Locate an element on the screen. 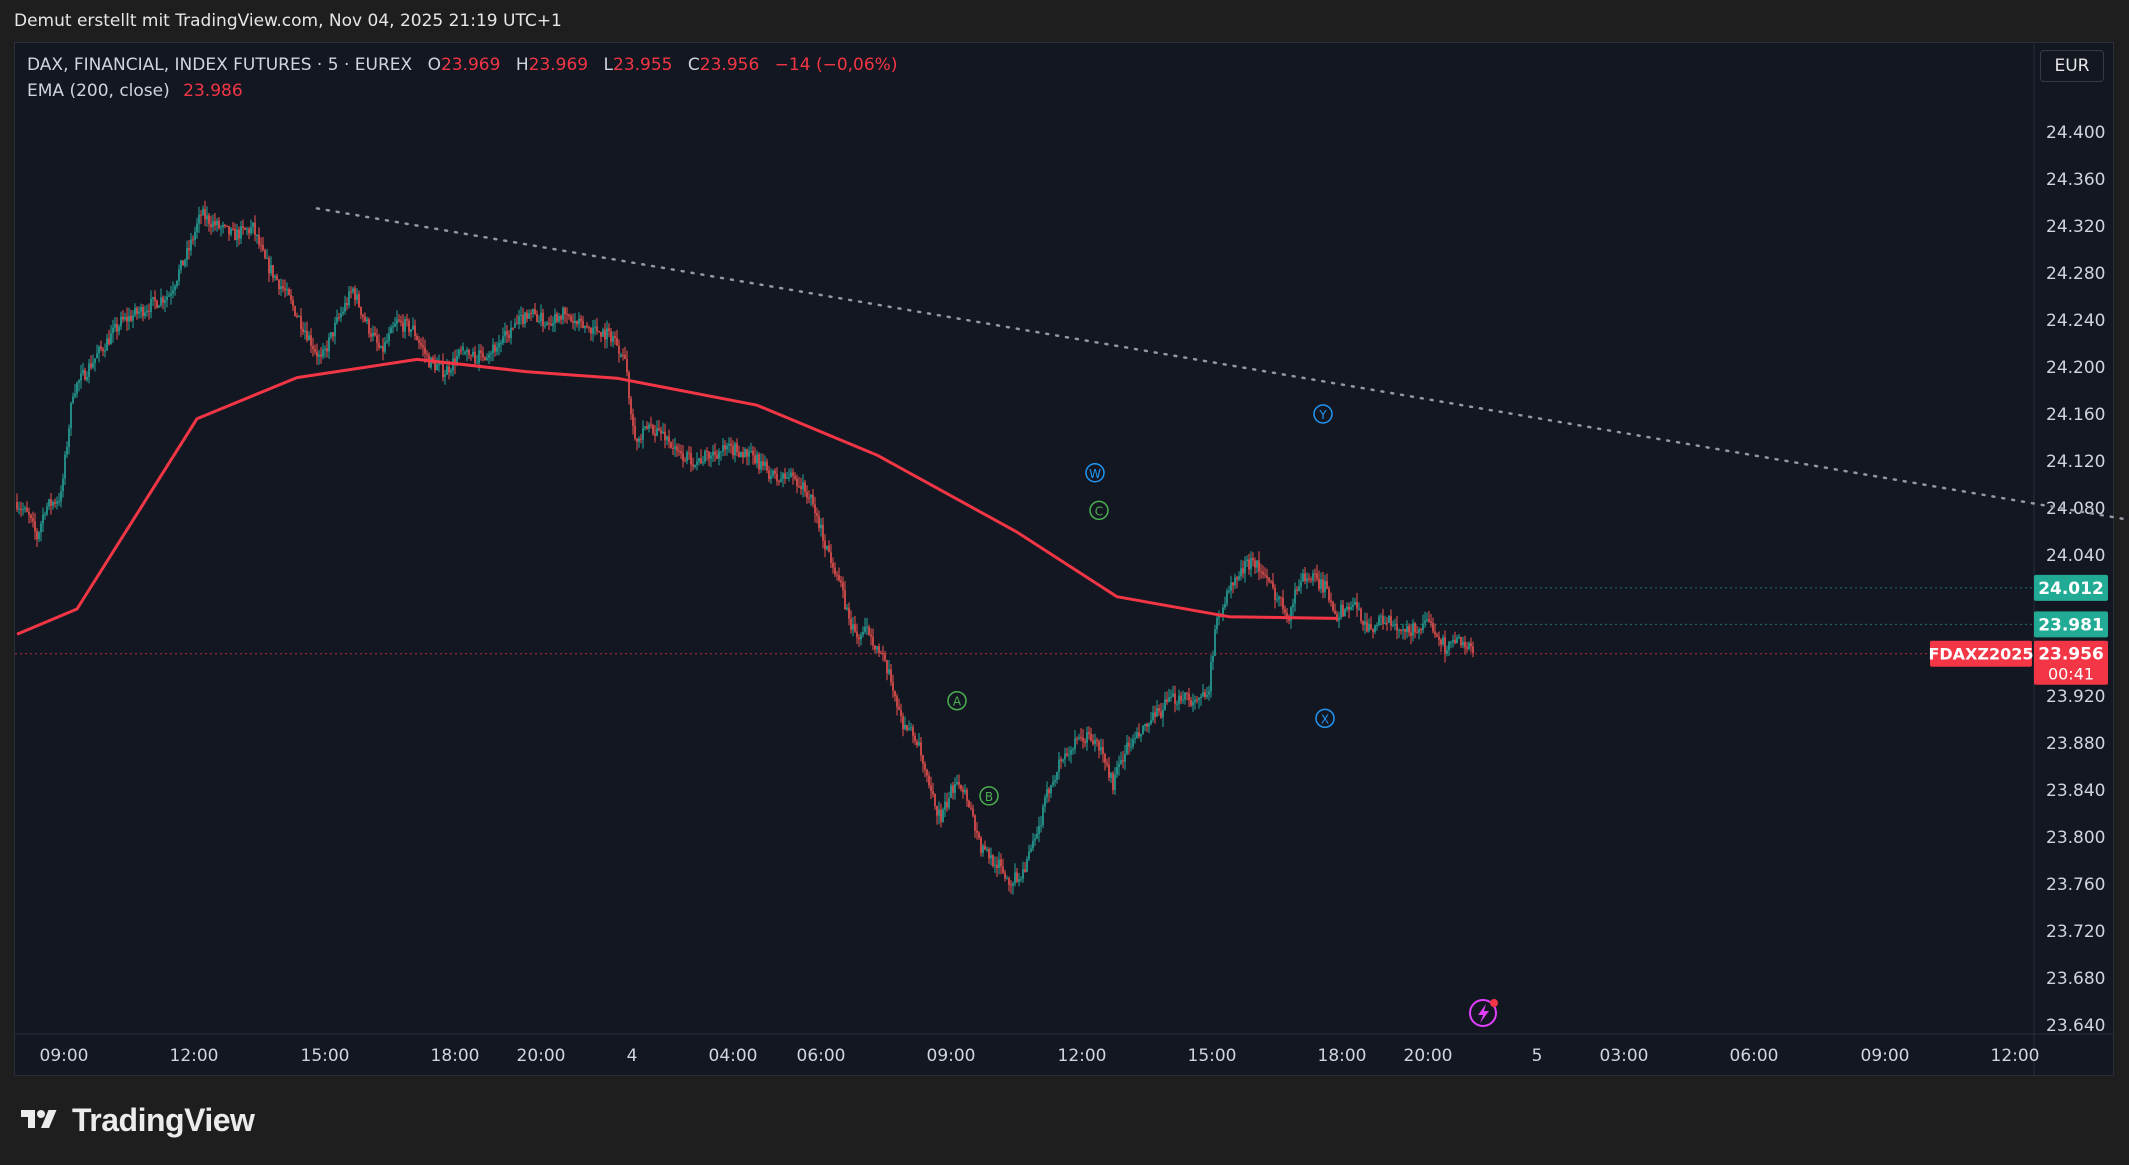 The height and width of the screenshot is (1165, 2129). price-tick-label: 24.240 is located at coordinates (2075, 321).